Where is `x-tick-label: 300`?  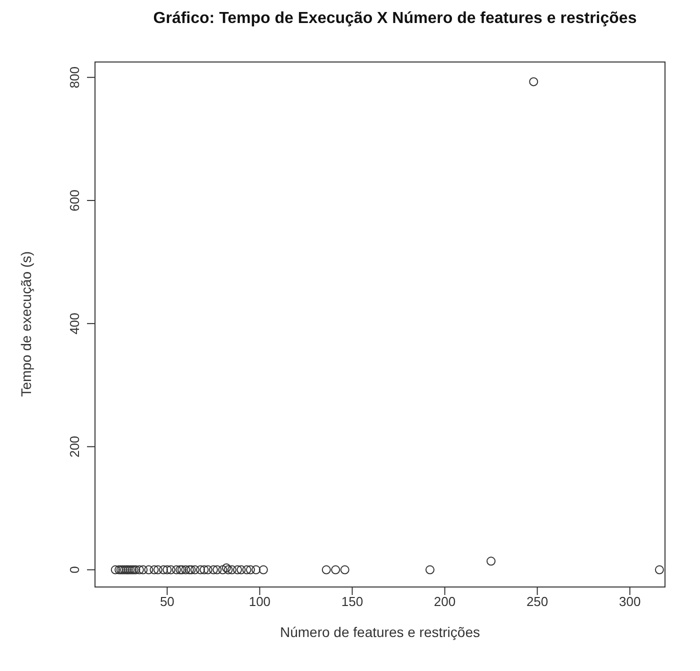
x-tick-label: 300 is located at coordinates (629, 602).